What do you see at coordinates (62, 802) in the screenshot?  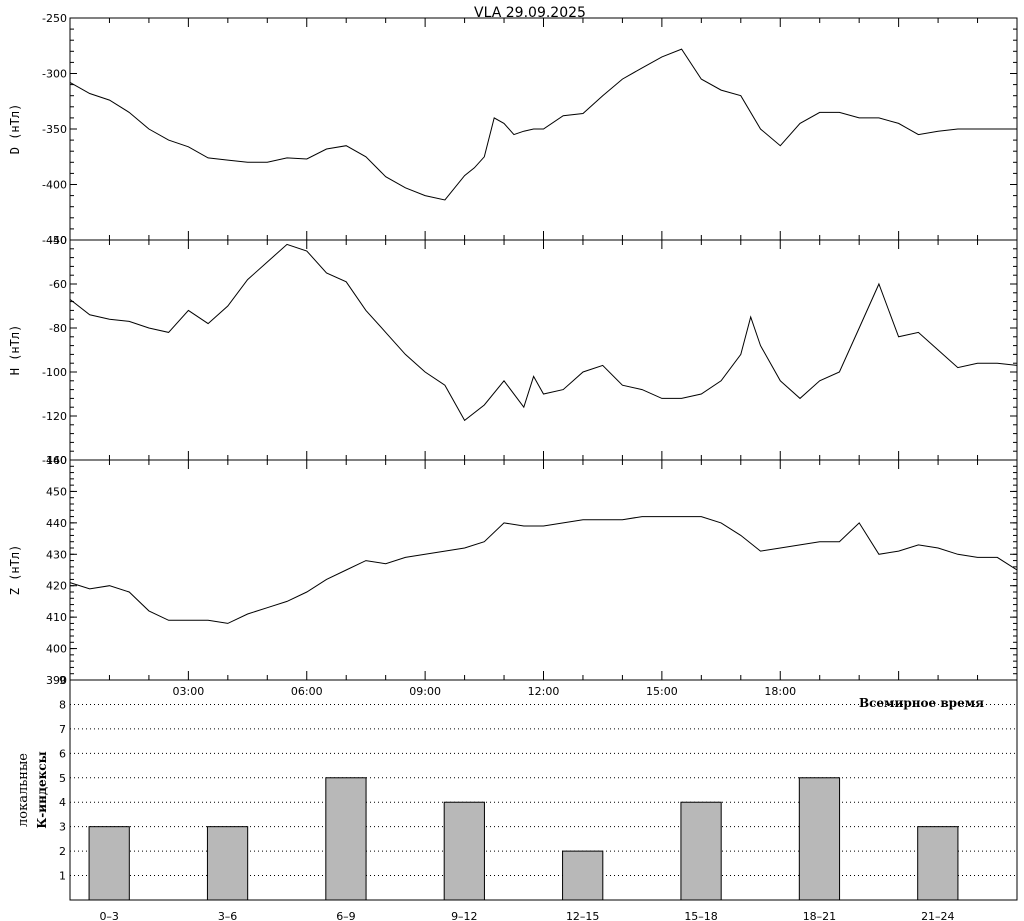 I see `y-tick-label: 4` at bounding box center [62, 802].